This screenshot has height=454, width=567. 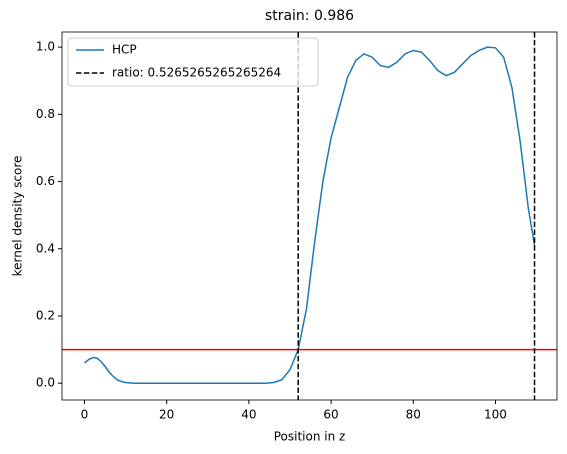 What do you see at coordinates (413, 415) in the screenshot?
I see `x-tick-label: 80` at bounding box center [413, 415].